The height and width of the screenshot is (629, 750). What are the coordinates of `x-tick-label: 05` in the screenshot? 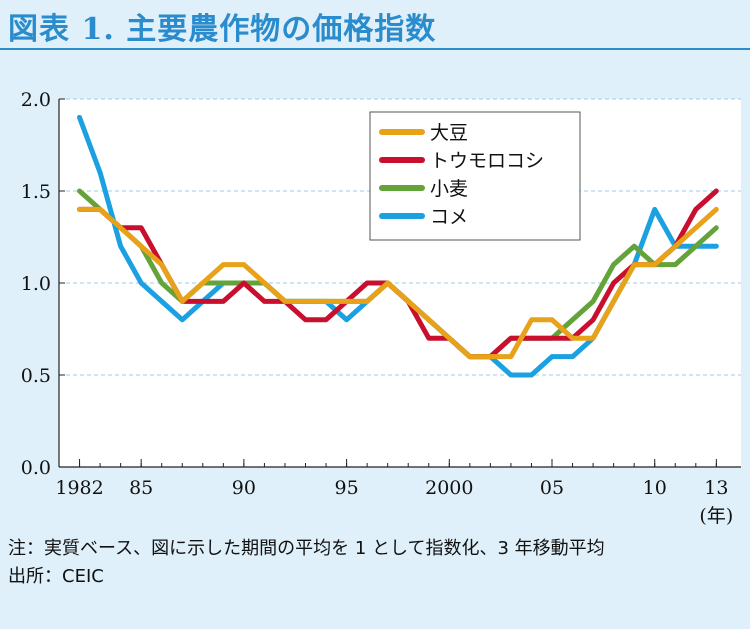 It's located at (552, 488).